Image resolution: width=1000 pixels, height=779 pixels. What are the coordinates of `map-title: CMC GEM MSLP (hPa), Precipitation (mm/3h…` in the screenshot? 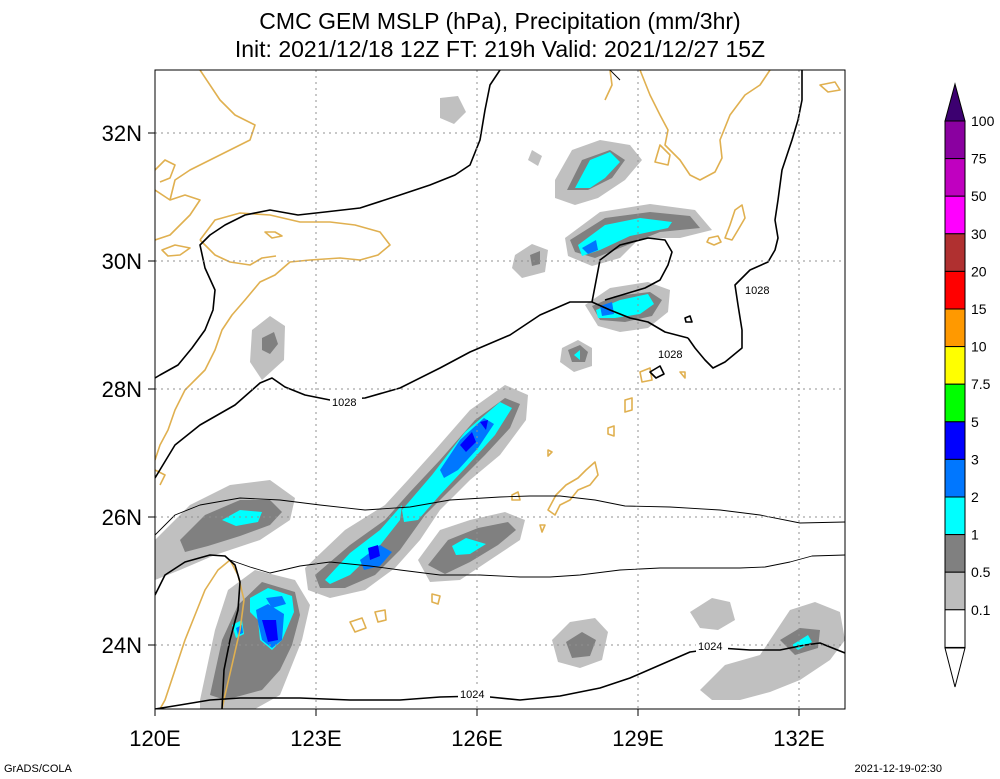 It's located at (500, 21).